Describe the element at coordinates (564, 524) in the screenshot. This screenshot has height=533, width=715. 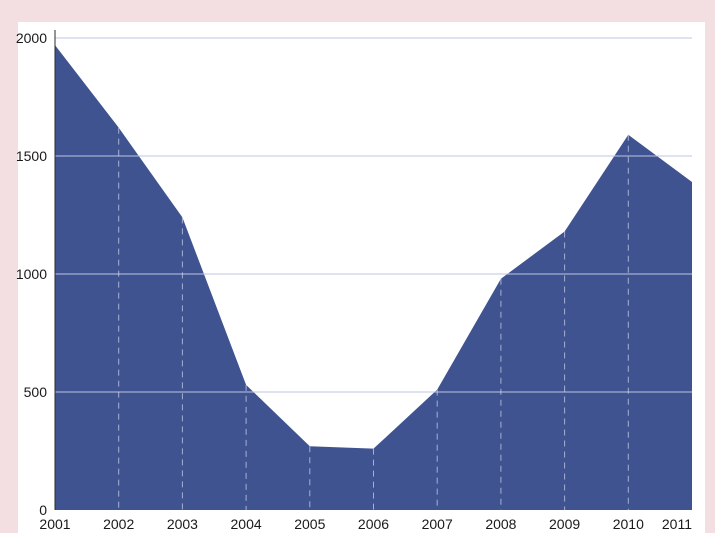
I see `x-tick-label: 2009` at that location.